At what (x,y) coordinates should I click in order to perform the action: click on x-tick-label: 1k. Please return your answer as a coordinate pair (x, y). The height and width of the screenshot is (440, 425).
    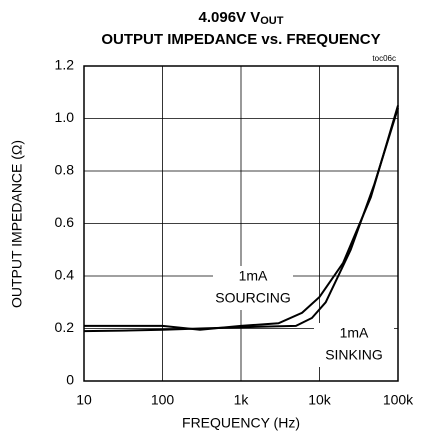
    Looking at the image, I should click on (242, 400).